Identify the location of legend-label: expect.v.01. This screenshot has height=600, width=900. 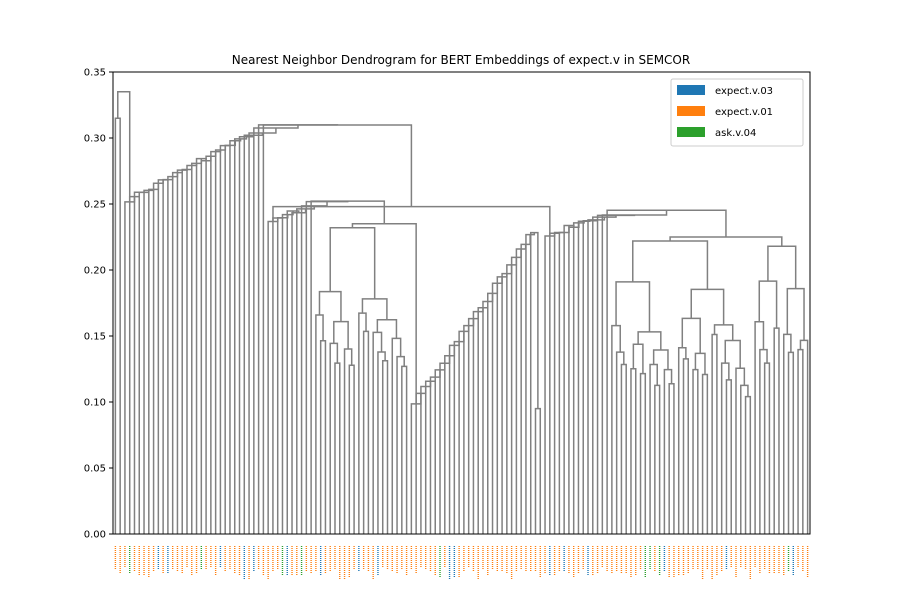
(744, 112).